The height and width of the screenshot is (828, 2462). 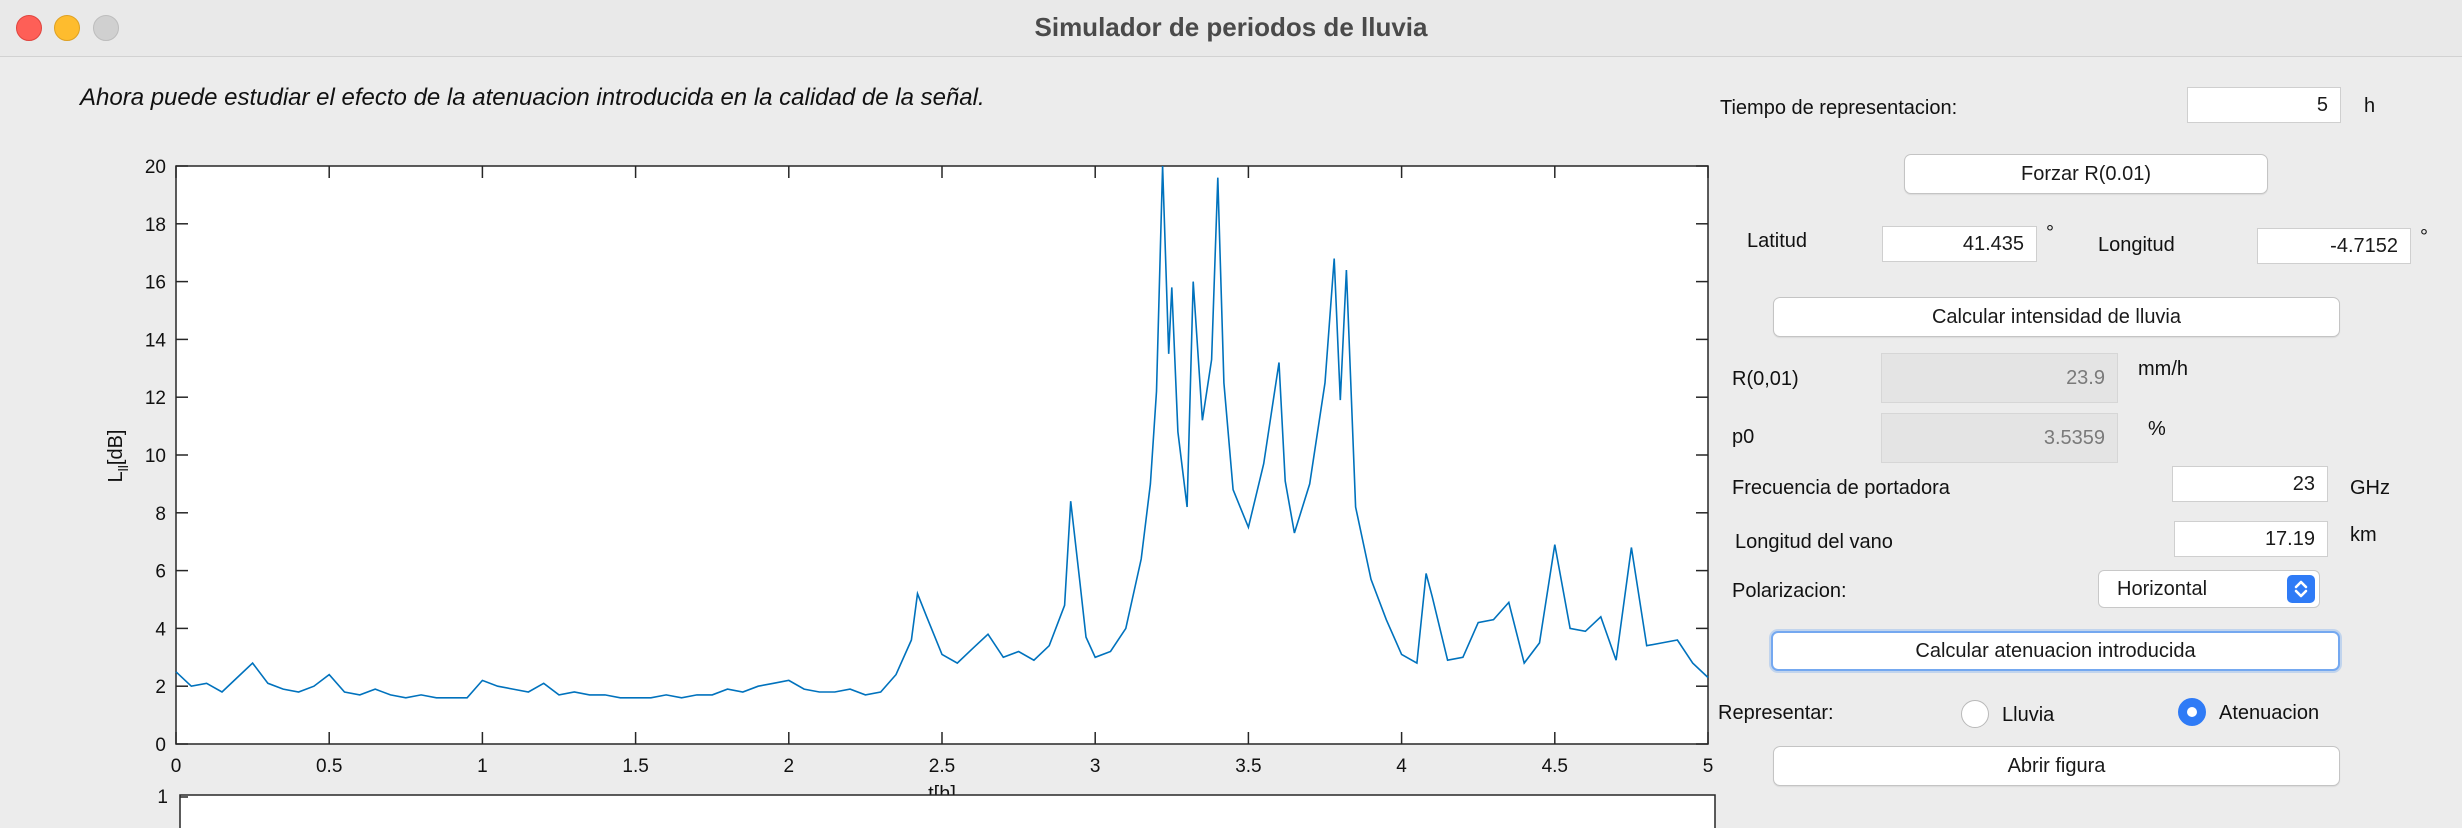 I want to click on latitud-input: 41.435, so click(x=1959, y=244).